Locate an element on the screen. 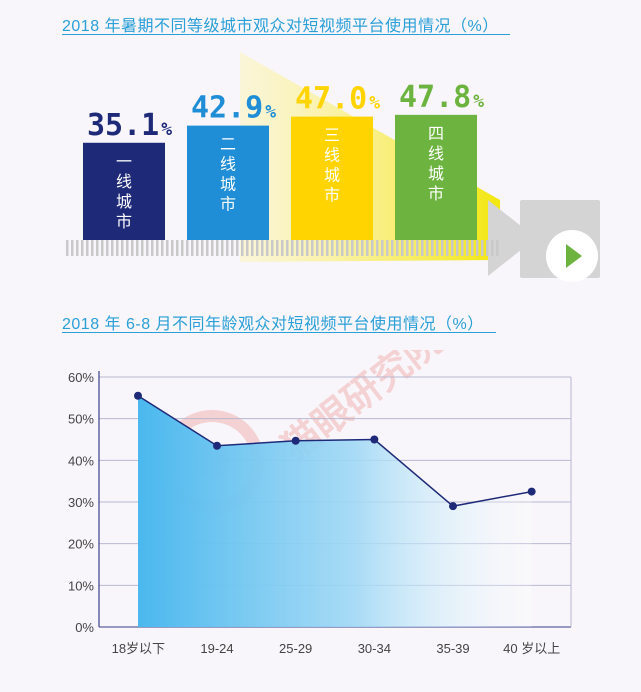 The height and width of the screenshot is (692, 641). bar-chart-title: 2018 年暑期不同等级城市观众对短视频平台使用情况（%） is located at coordinates (280, 26).